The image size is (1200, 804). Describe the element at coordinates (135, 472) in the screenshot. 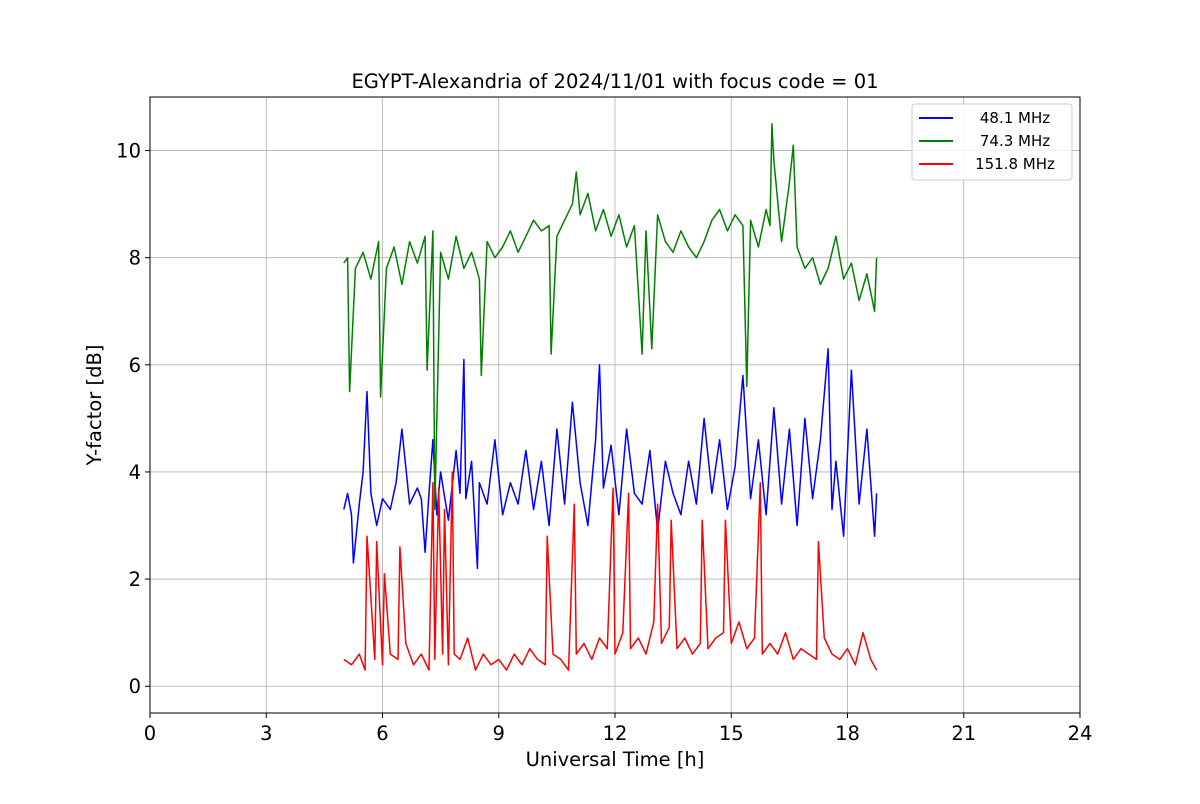

I see `y-tick-label: 4` at that location.